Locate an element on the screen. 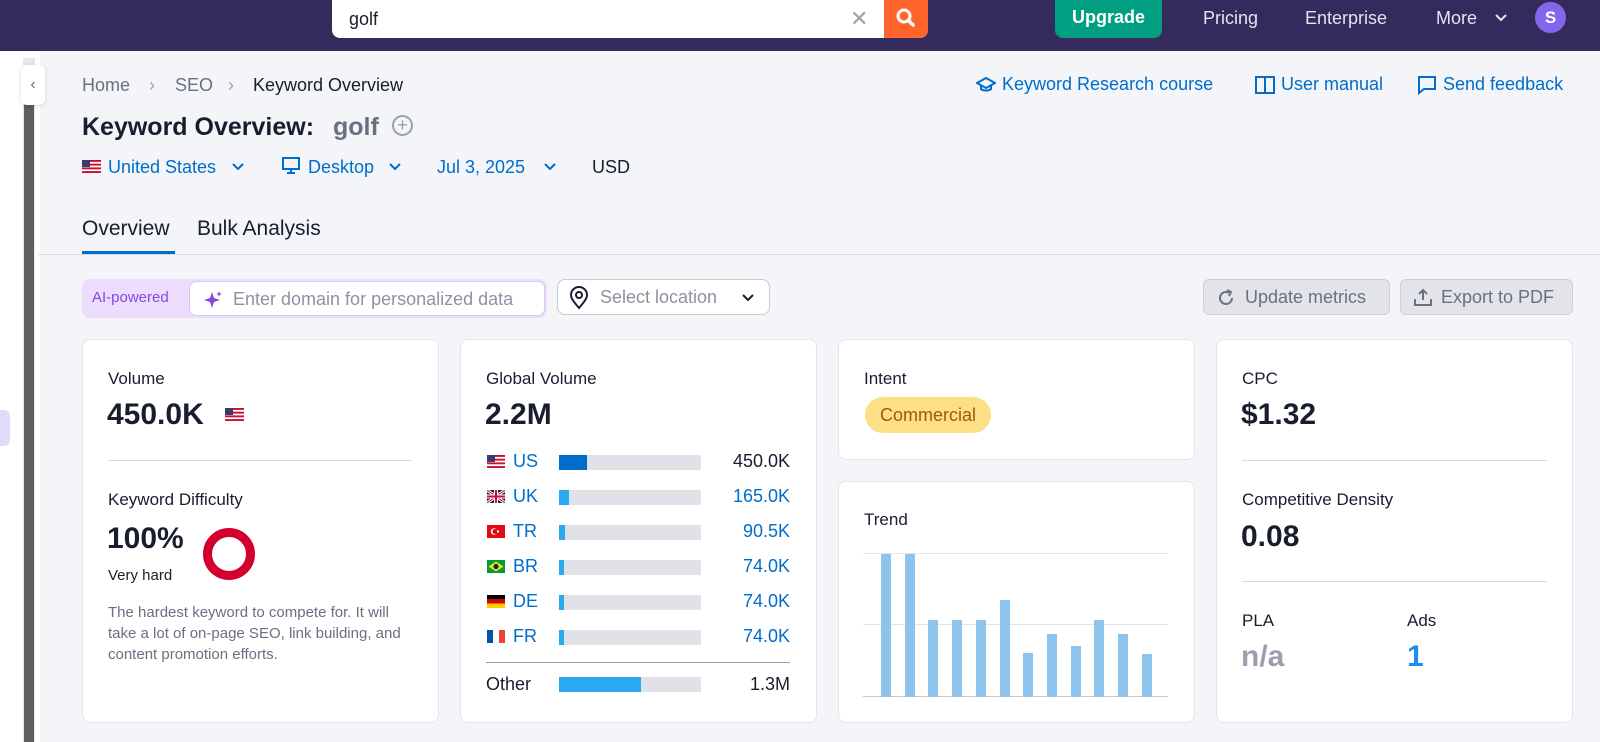 This screenshot has width=1600, height=742. trend-label: Trend is located at coordinates (886, 519).